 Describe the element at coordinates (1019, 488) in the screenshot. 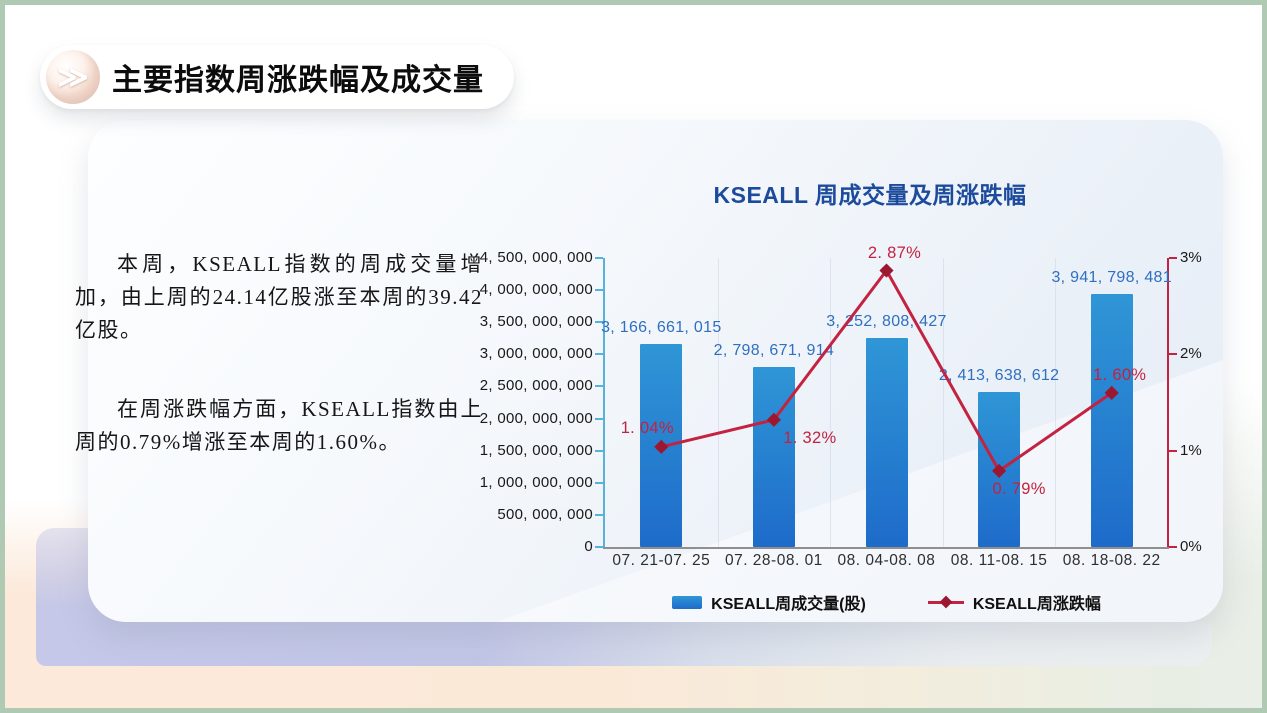

I see `line-value-label: 0. 79%` at that location.